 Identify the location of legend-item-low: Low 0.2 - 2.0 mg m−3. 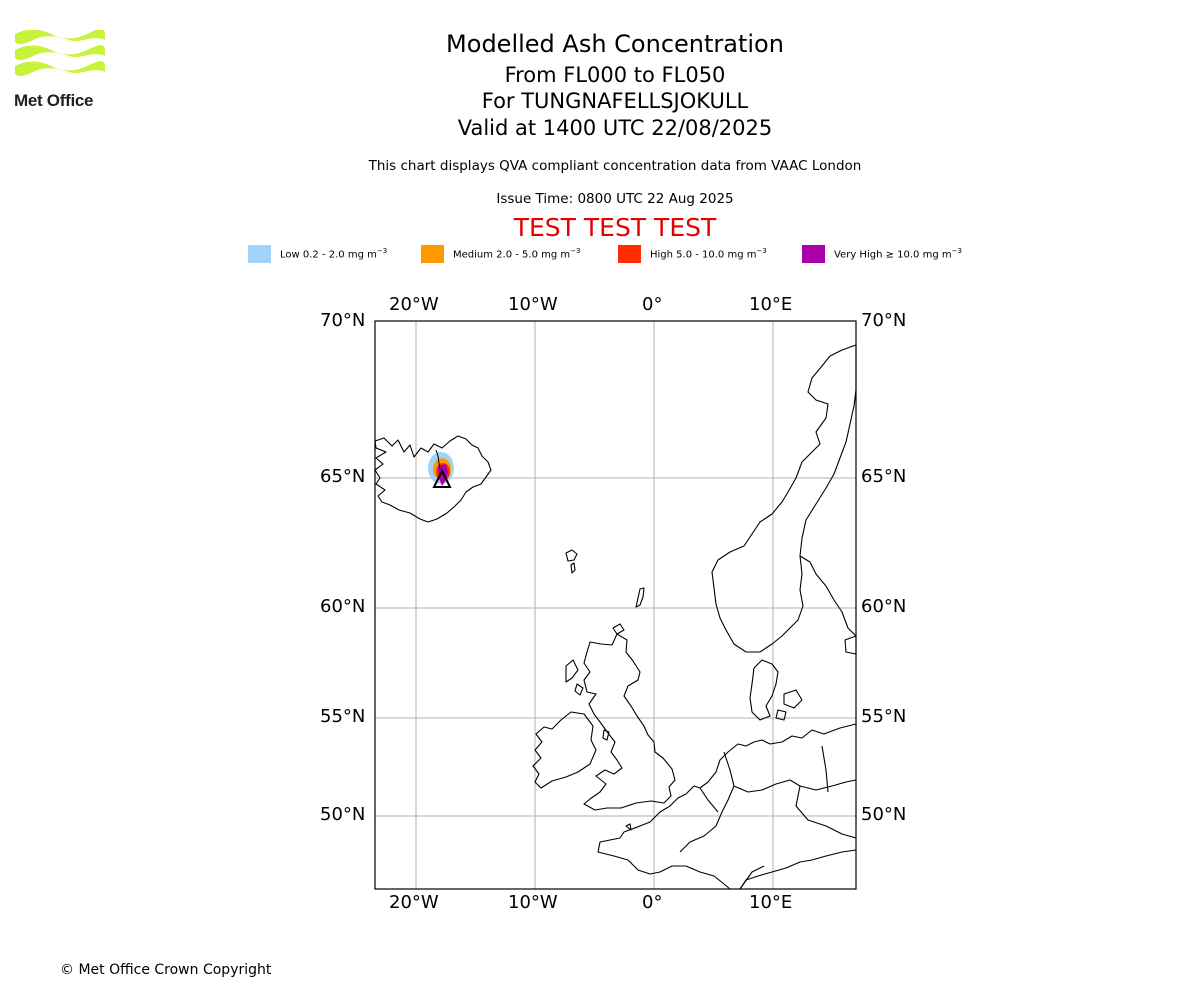
(317, 254).